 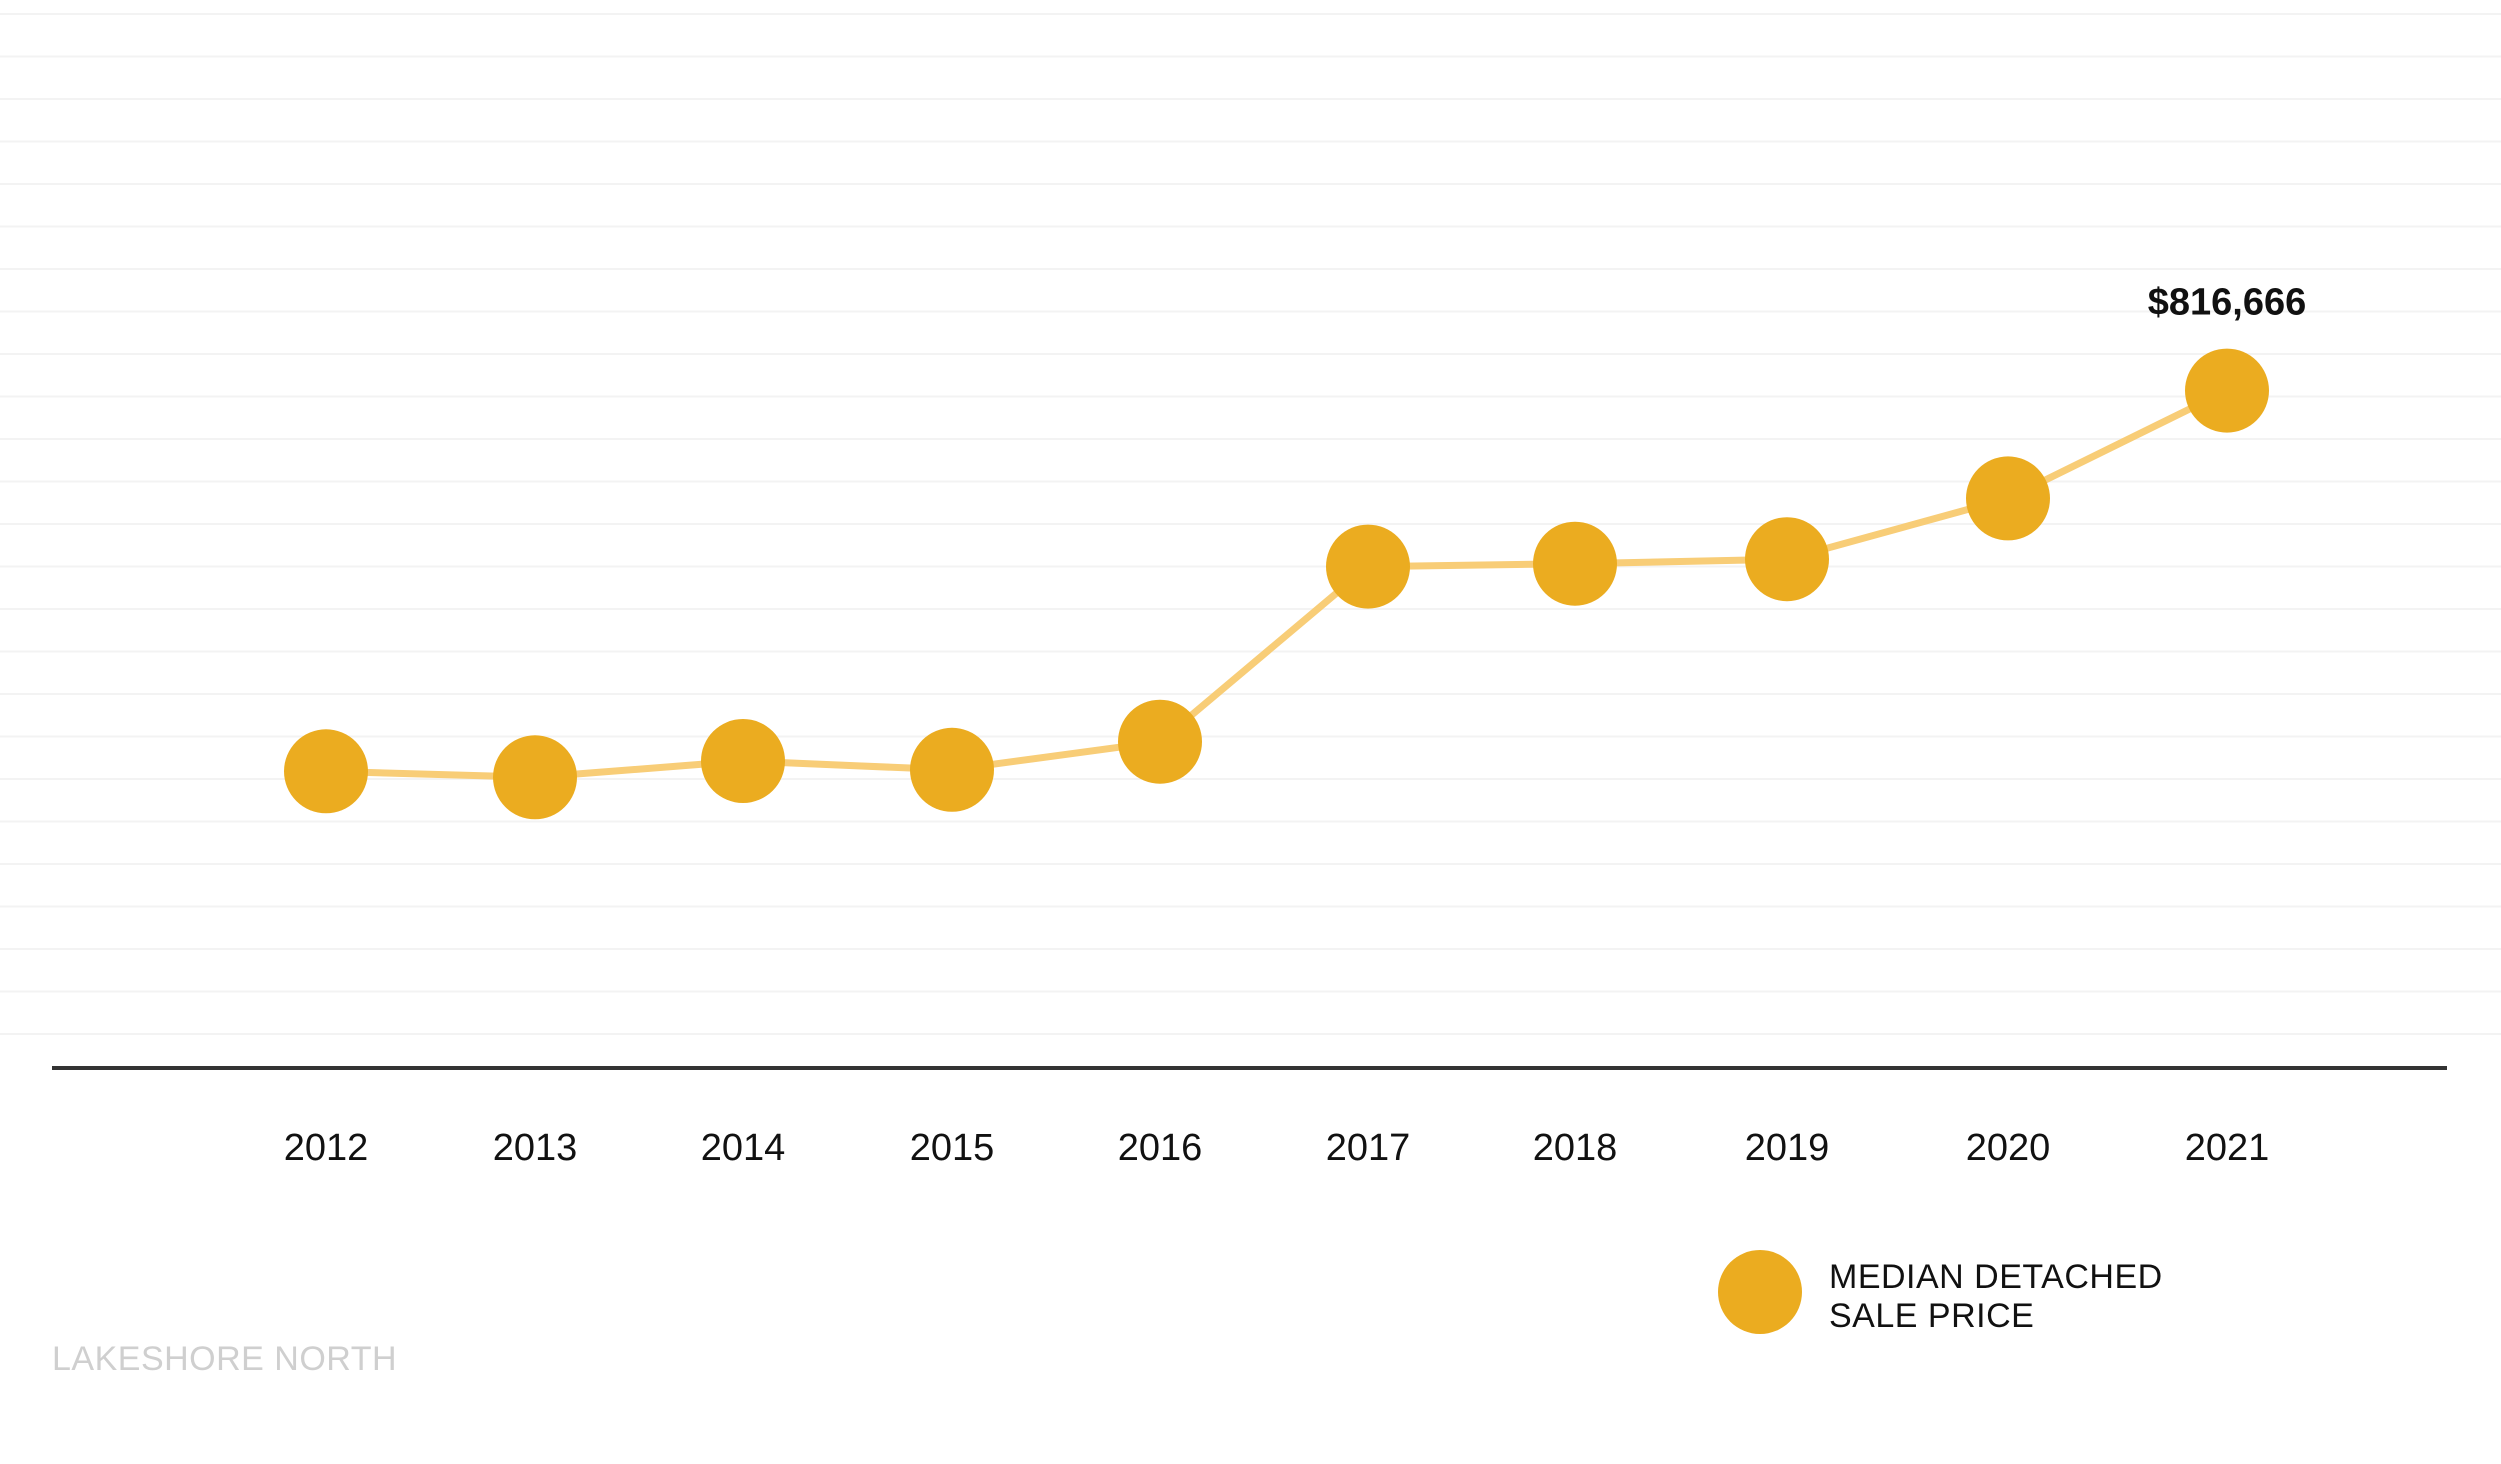 I want to click on data-point-2018, so click(x=1575, y=563).